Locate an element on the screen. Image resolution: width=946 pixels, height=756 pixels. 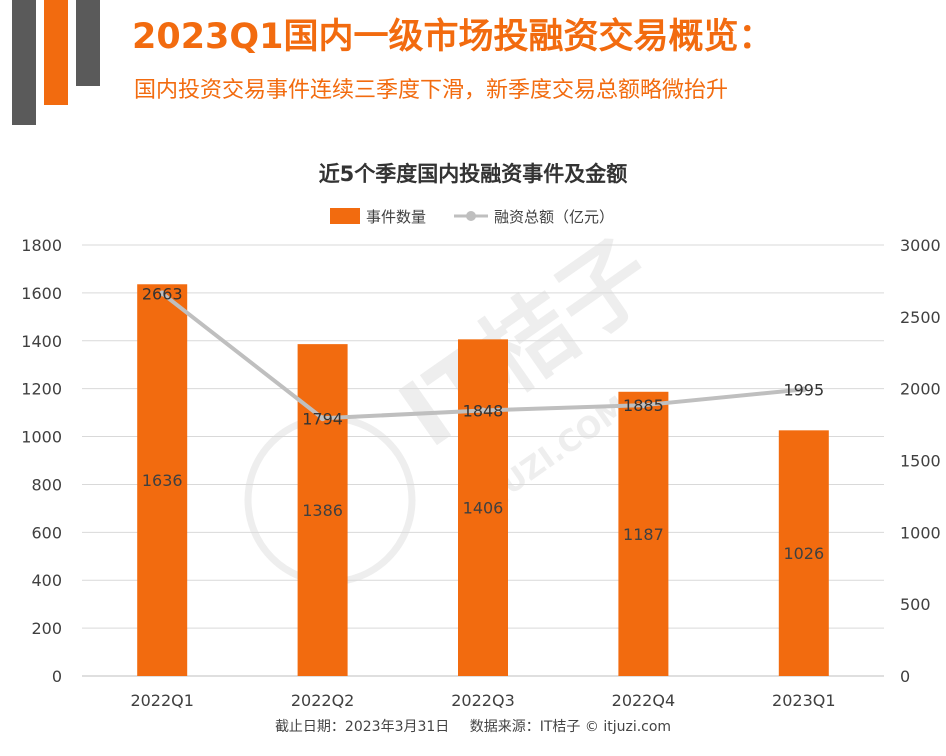
y-left-tick-label: 1400 is located at coordinates (41, 341).